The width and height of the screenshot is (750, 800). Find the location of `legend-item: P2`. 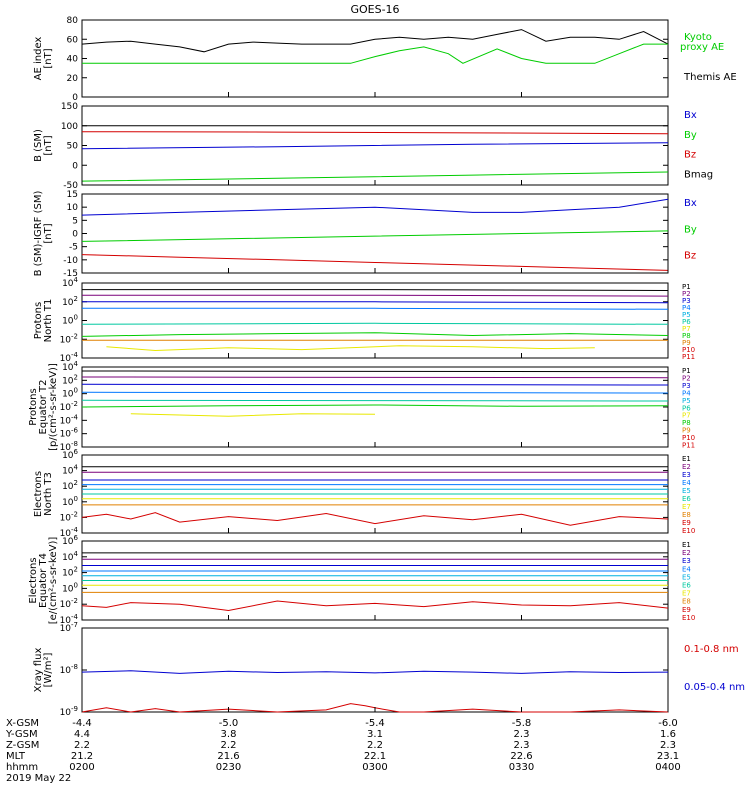

legend-item: P2 is located at coordinates (686, 378).